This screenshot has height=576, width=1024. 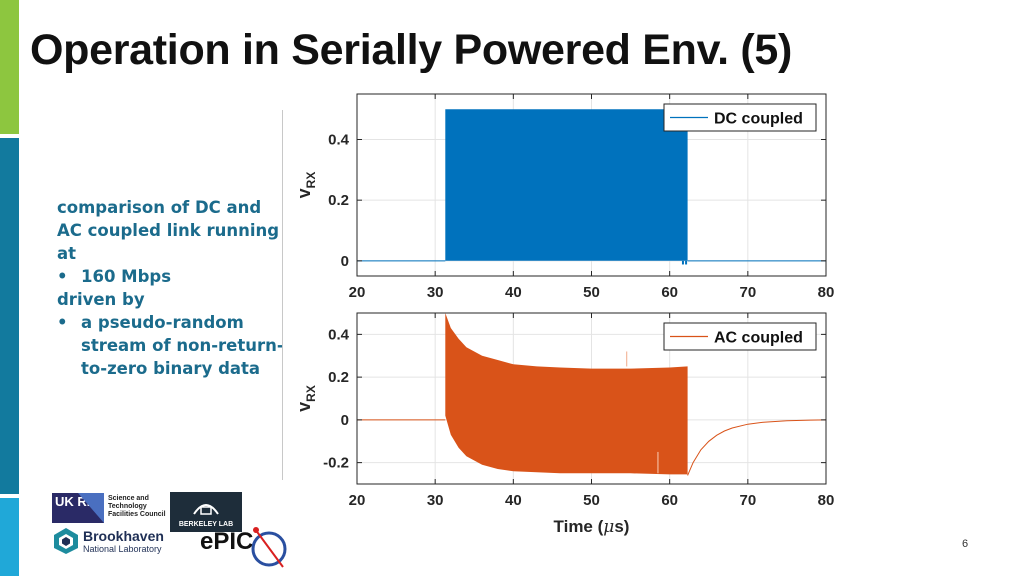 I want to click on legend-label: DC coupled, so click(x=758, y=119).